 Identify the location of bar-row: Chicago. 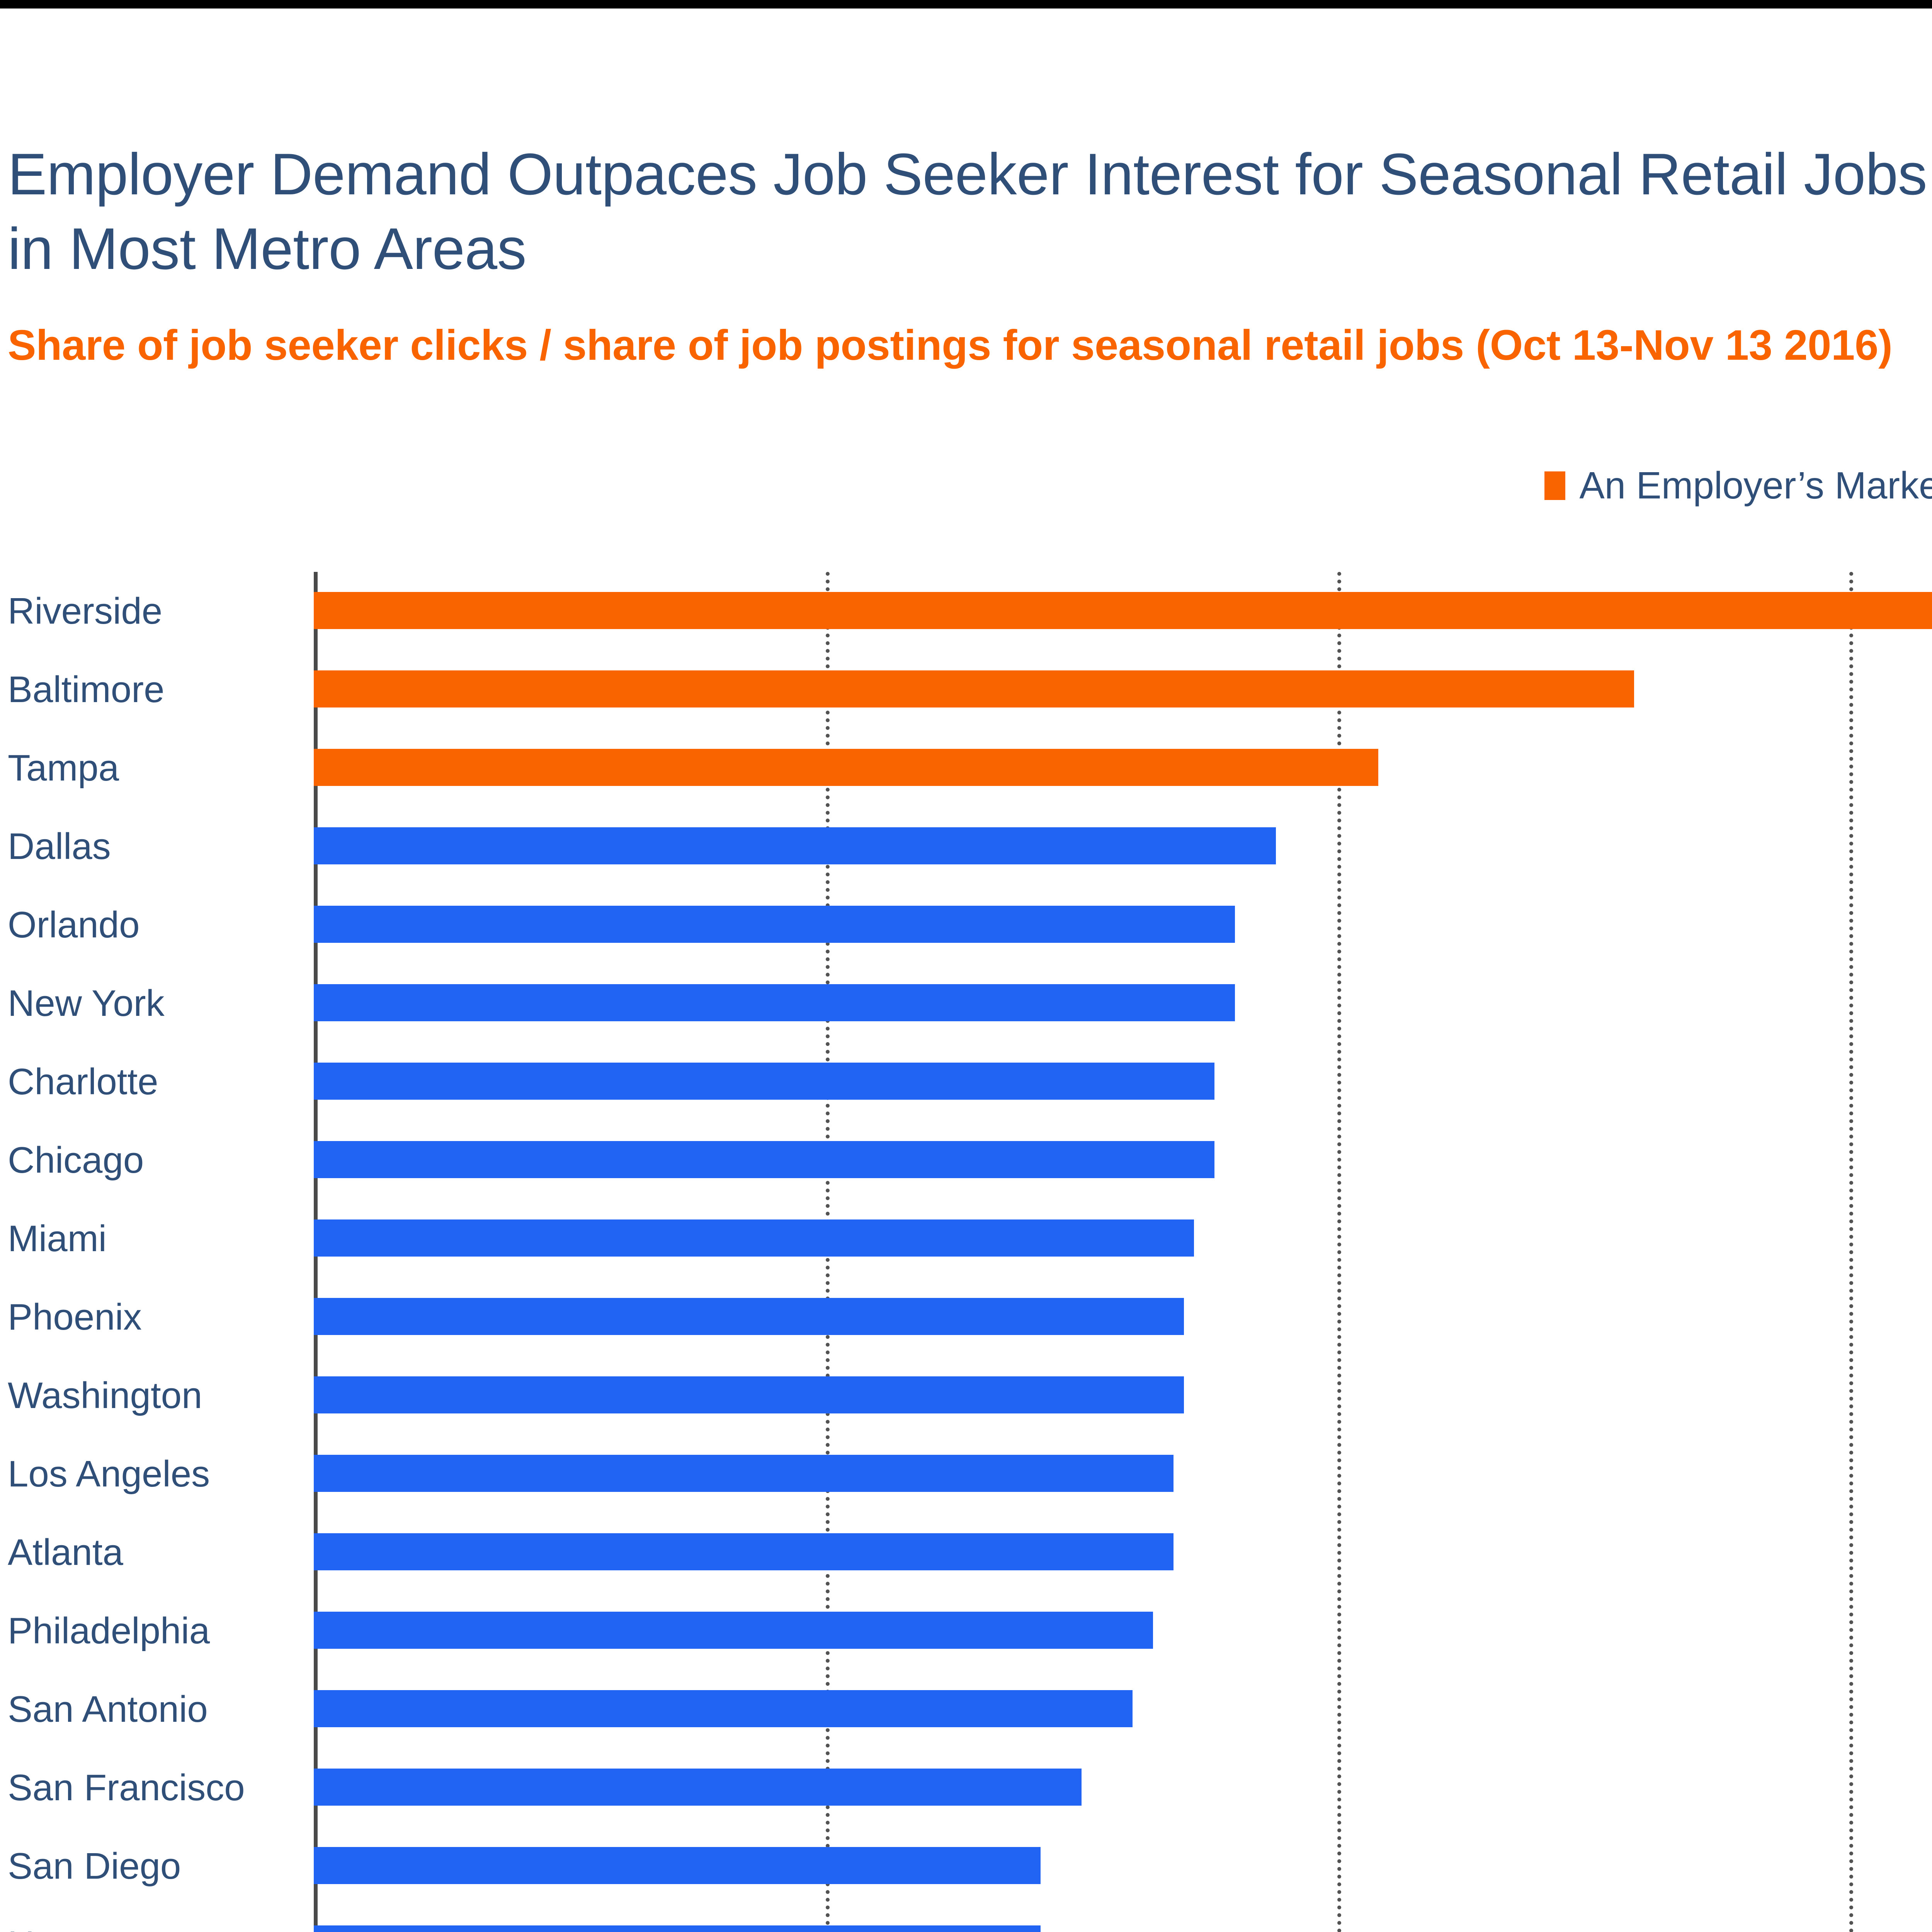
(966, 1160).